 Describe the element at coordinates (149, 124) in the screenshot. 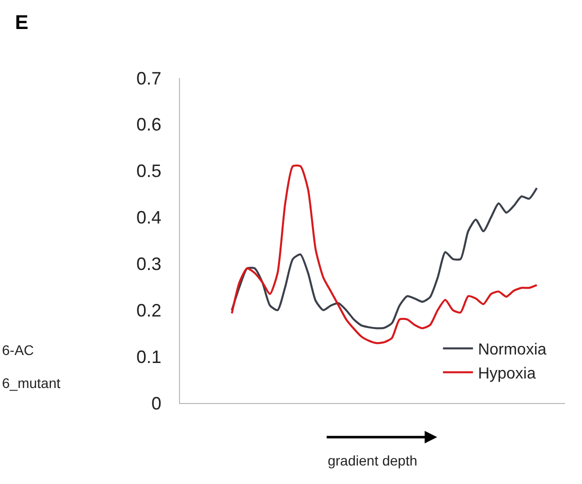

I see `y-tick-label: 0.6` at that location.